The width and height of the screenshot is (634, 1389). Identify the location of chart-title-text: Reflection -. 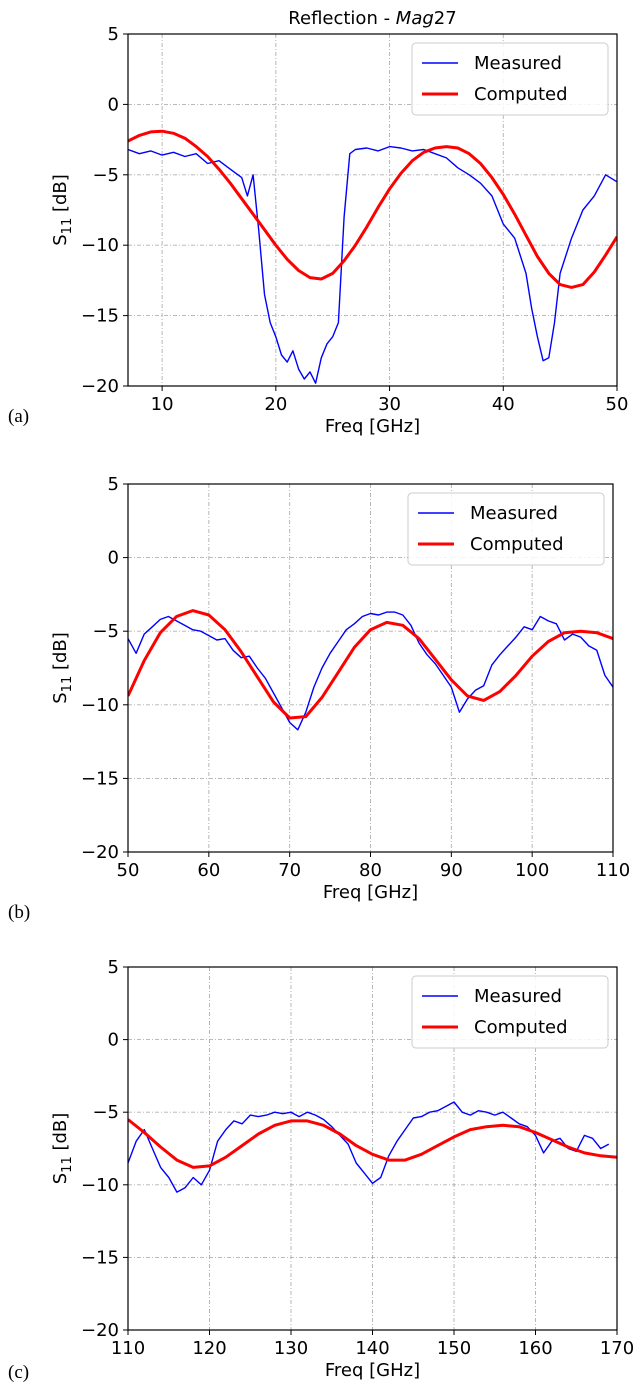
(342, 18).